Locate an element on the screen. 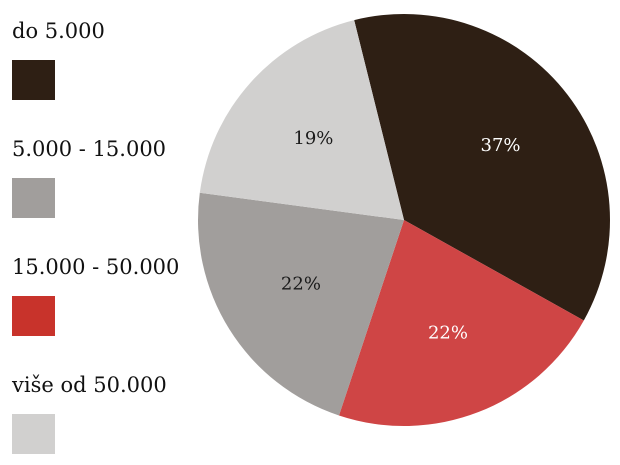  legend-label-vise-od-50000: više od 50.000 is located at coordinates (89, 385).